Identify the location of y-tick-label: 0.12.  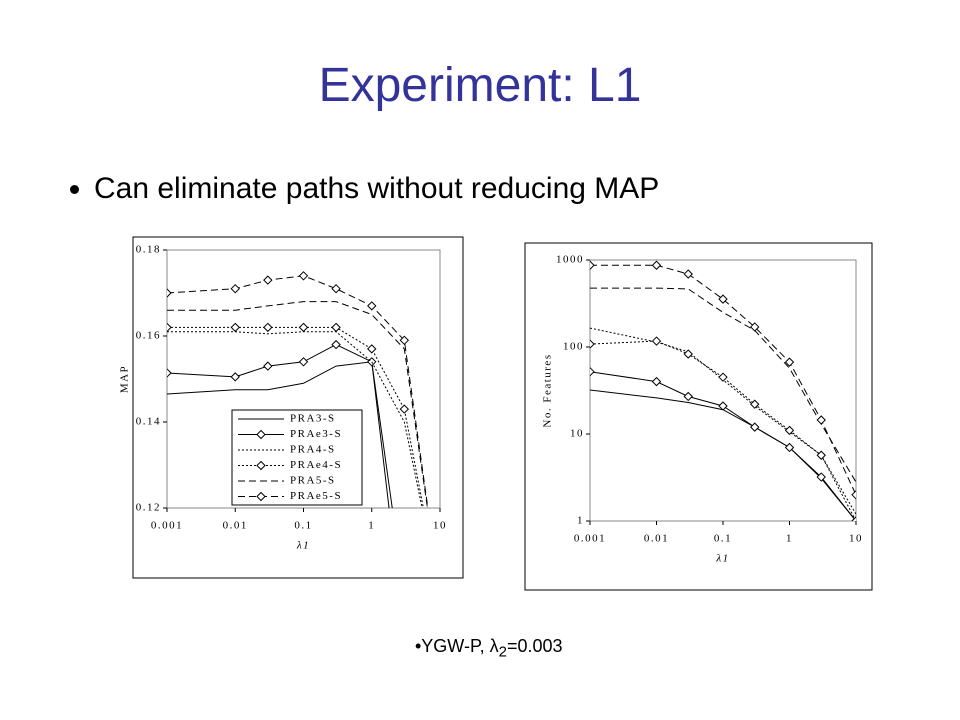
(148, 508).